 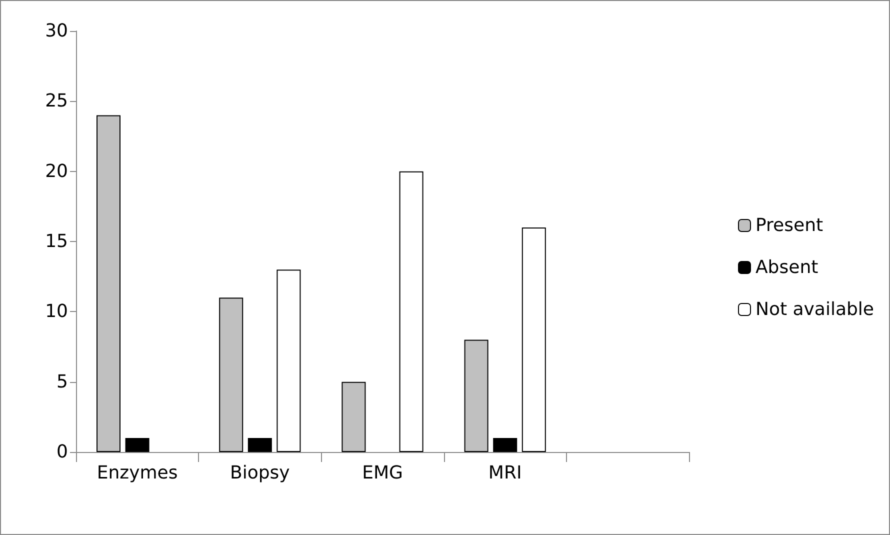 What do you see at coordinates (56, 171) in the screenshot?
I see `y-tick-label: 20` at bounding box center [56, 171].